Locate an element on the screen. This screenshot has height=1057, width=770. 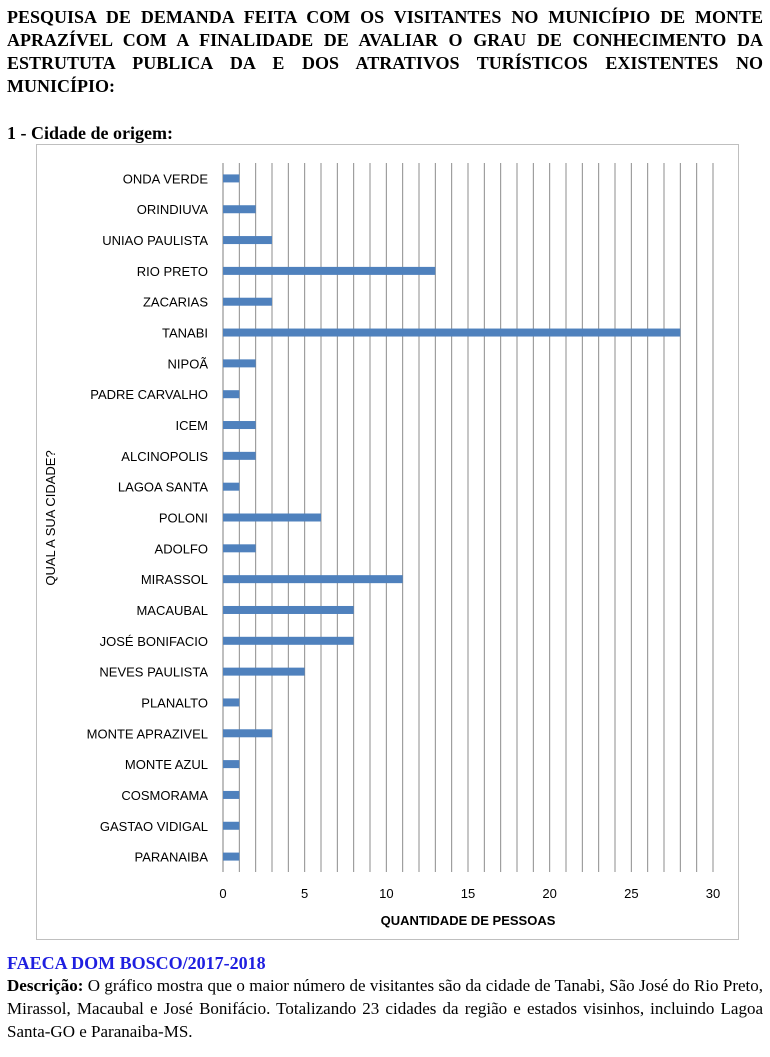
organization-label: FAECA DOM BOSCO/2017-2018 is located at coordinates (136, 963).